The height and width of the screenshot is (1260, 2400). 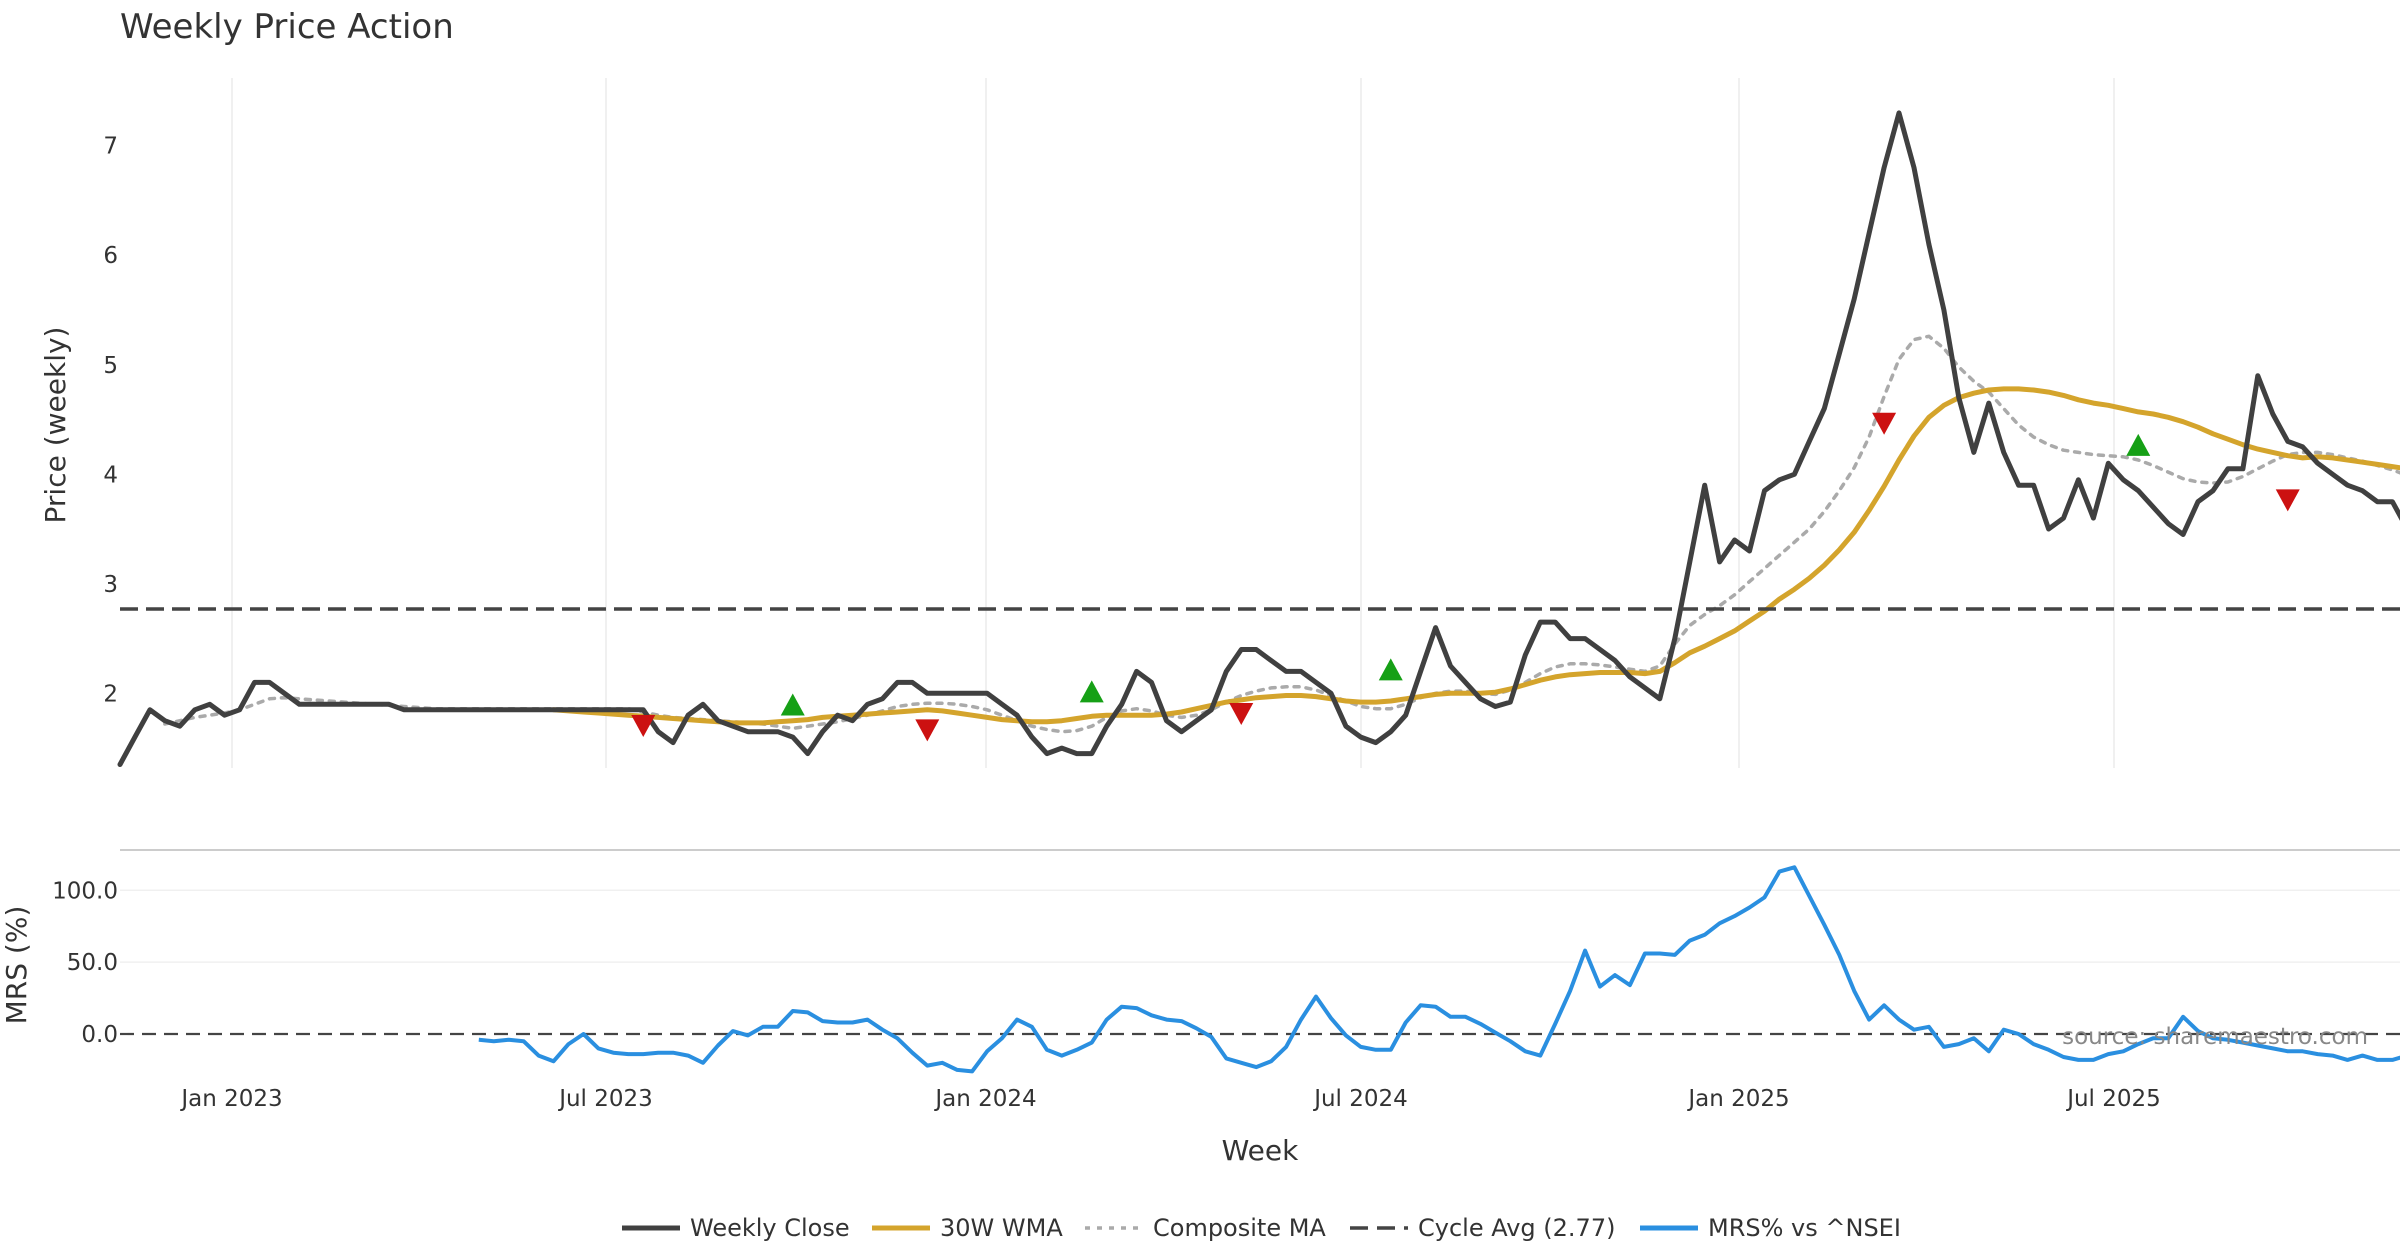 I want to click on mrs-y-tick-2: 100.0, so click(x=85, y=891).